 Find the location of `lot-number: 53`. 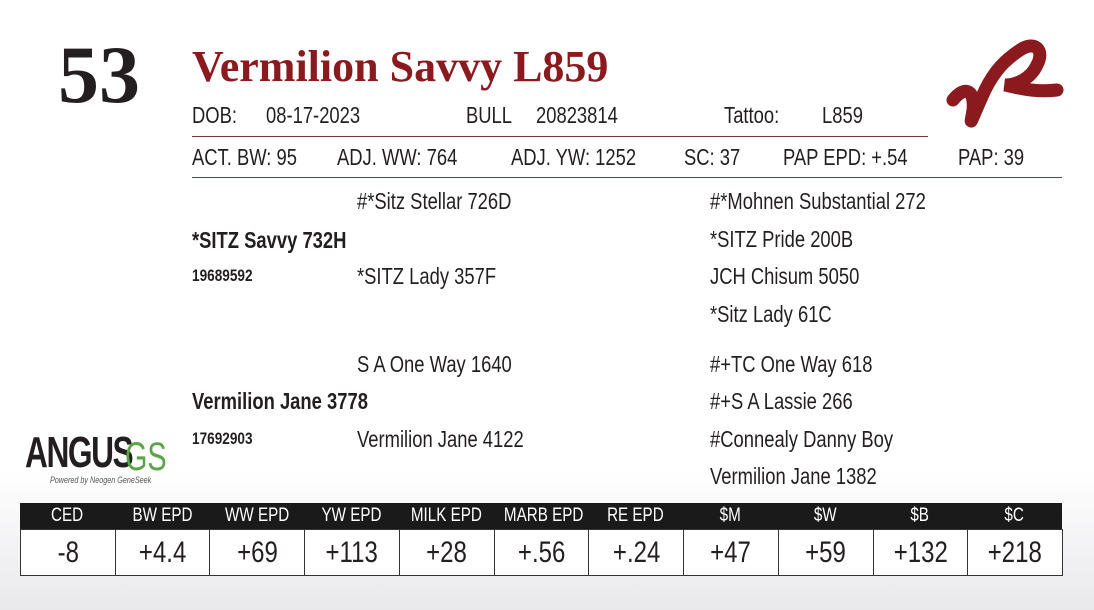

lot-number: 53 is located at coordinates (99, 74).